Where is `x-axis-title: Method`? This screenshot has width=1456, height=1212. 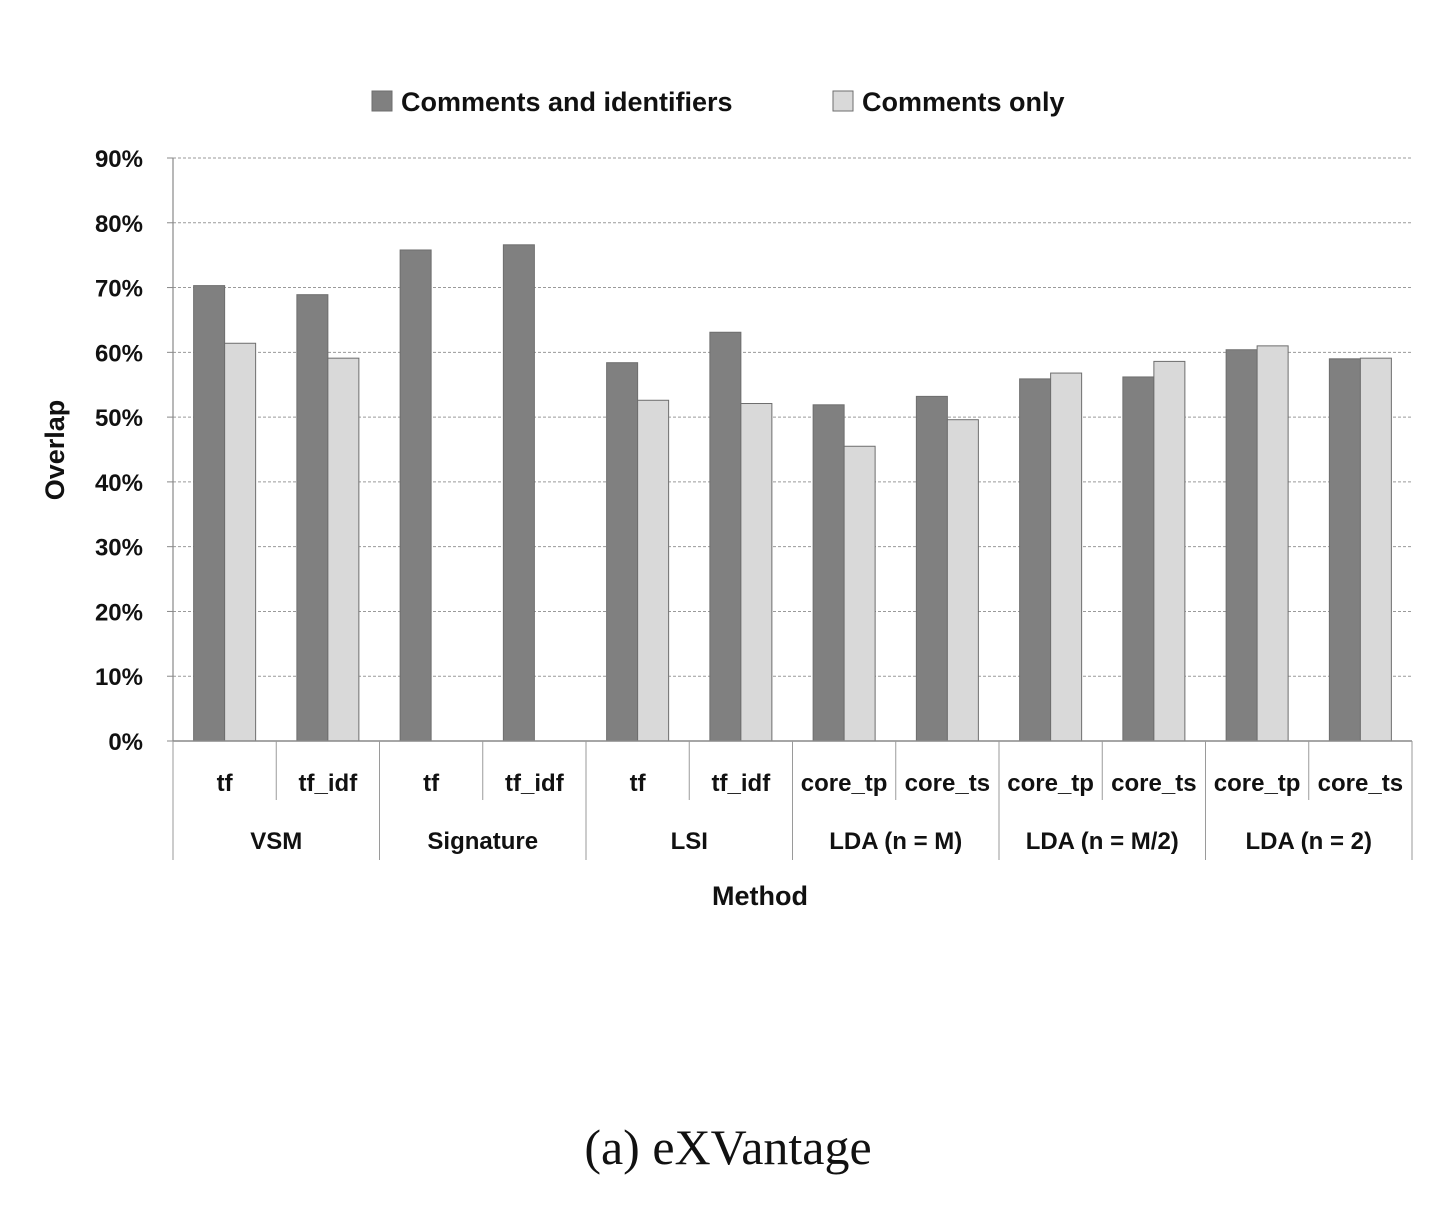 x-axis-title: Method is located at coordinates (760, 896).